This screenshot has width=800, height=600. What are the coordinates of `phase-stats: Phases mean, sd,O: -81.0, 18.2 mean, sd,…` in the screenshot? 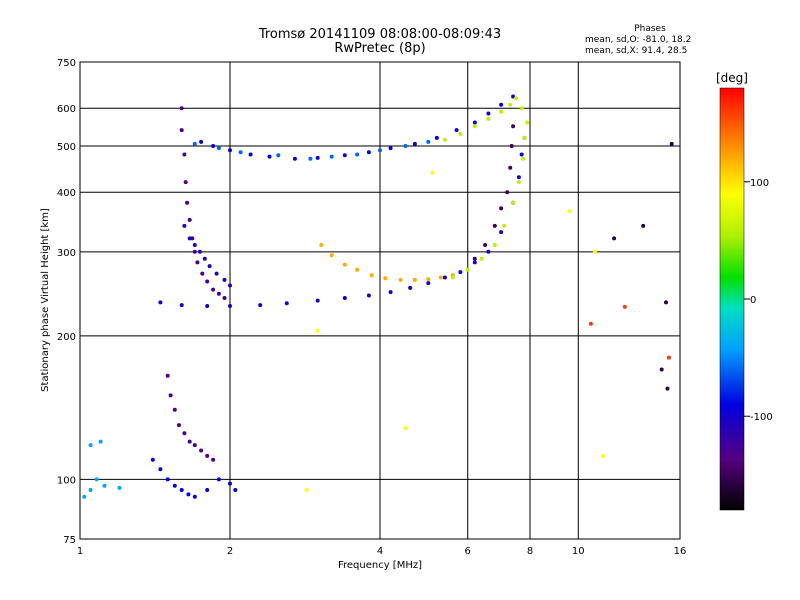 It's located at (650, 40).